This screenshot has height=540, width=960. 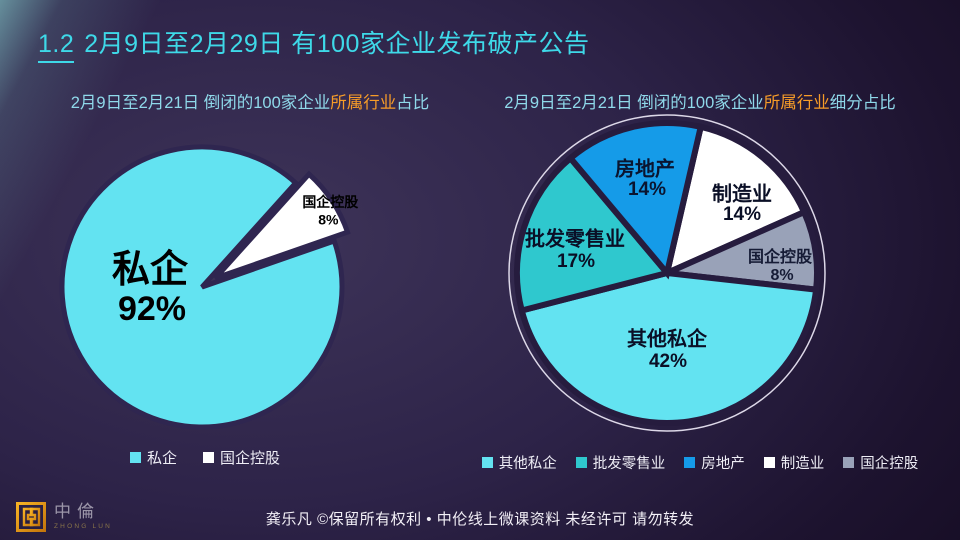 I want to click on legend-label: 房地产, so click(x=723, y=464).